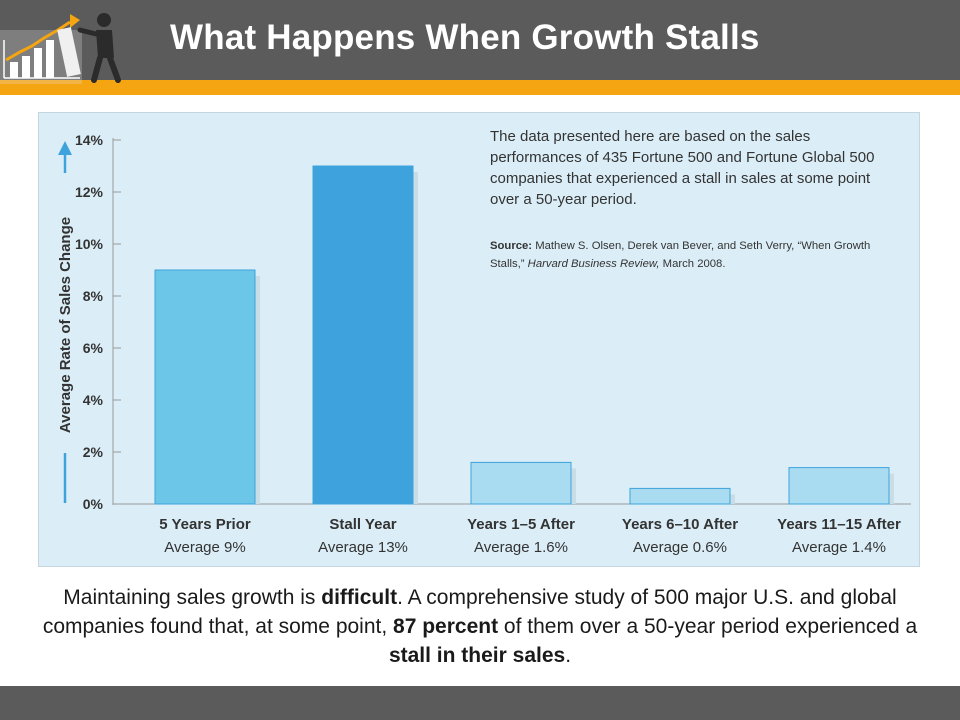 The height and width of the screenshot is (720, 960). What do you see at coordinates (521, 547) in the screenshot?
I see `x-category-sublabel: Average 1.6%` at bounding box center [521, 547].